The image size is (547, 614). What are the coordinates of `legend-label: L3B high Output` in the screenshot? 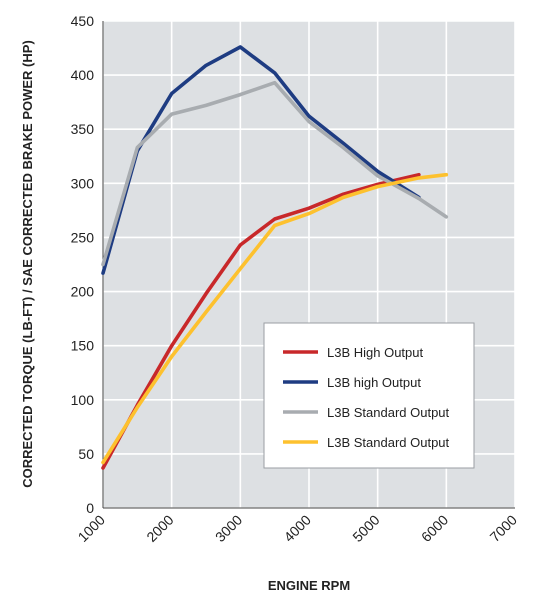 It's located at (374, 382).